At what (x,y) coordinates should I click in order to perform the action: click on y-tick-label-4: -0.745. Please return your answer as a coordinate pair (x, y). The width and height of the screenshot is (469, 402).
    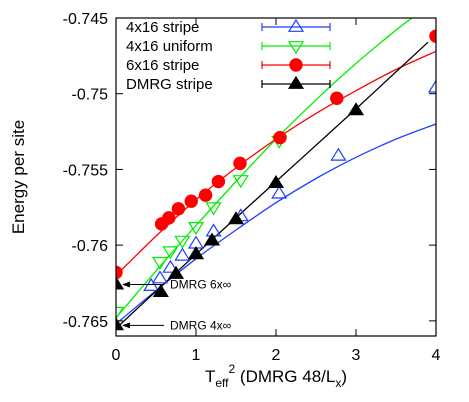
    Looking at the image, I should click on (85, 19).